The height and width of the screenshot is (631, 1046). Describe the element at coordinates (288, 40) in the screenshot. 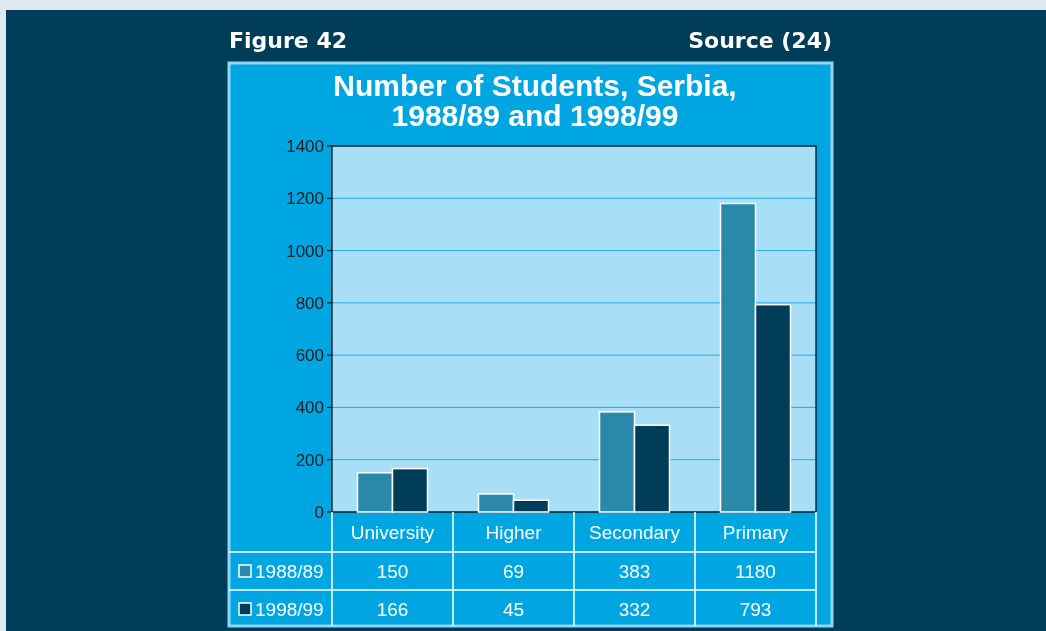

I see `caption: Figure 42` at that location.